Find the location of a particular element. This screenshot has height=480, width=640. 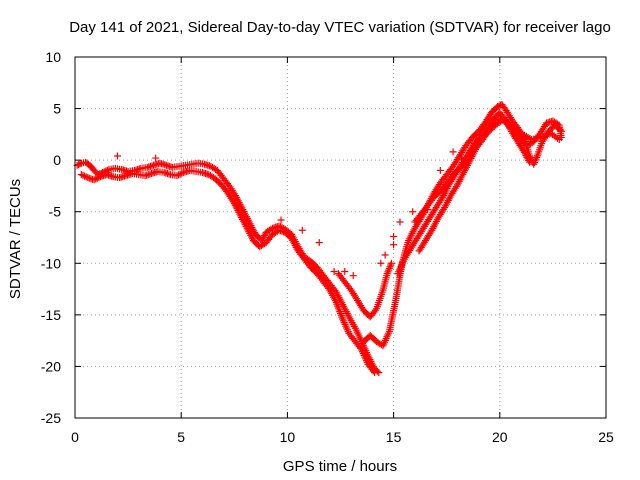

x-tick-labels: 0 5 10 15 20 25 is located at coordinates (342, 437).